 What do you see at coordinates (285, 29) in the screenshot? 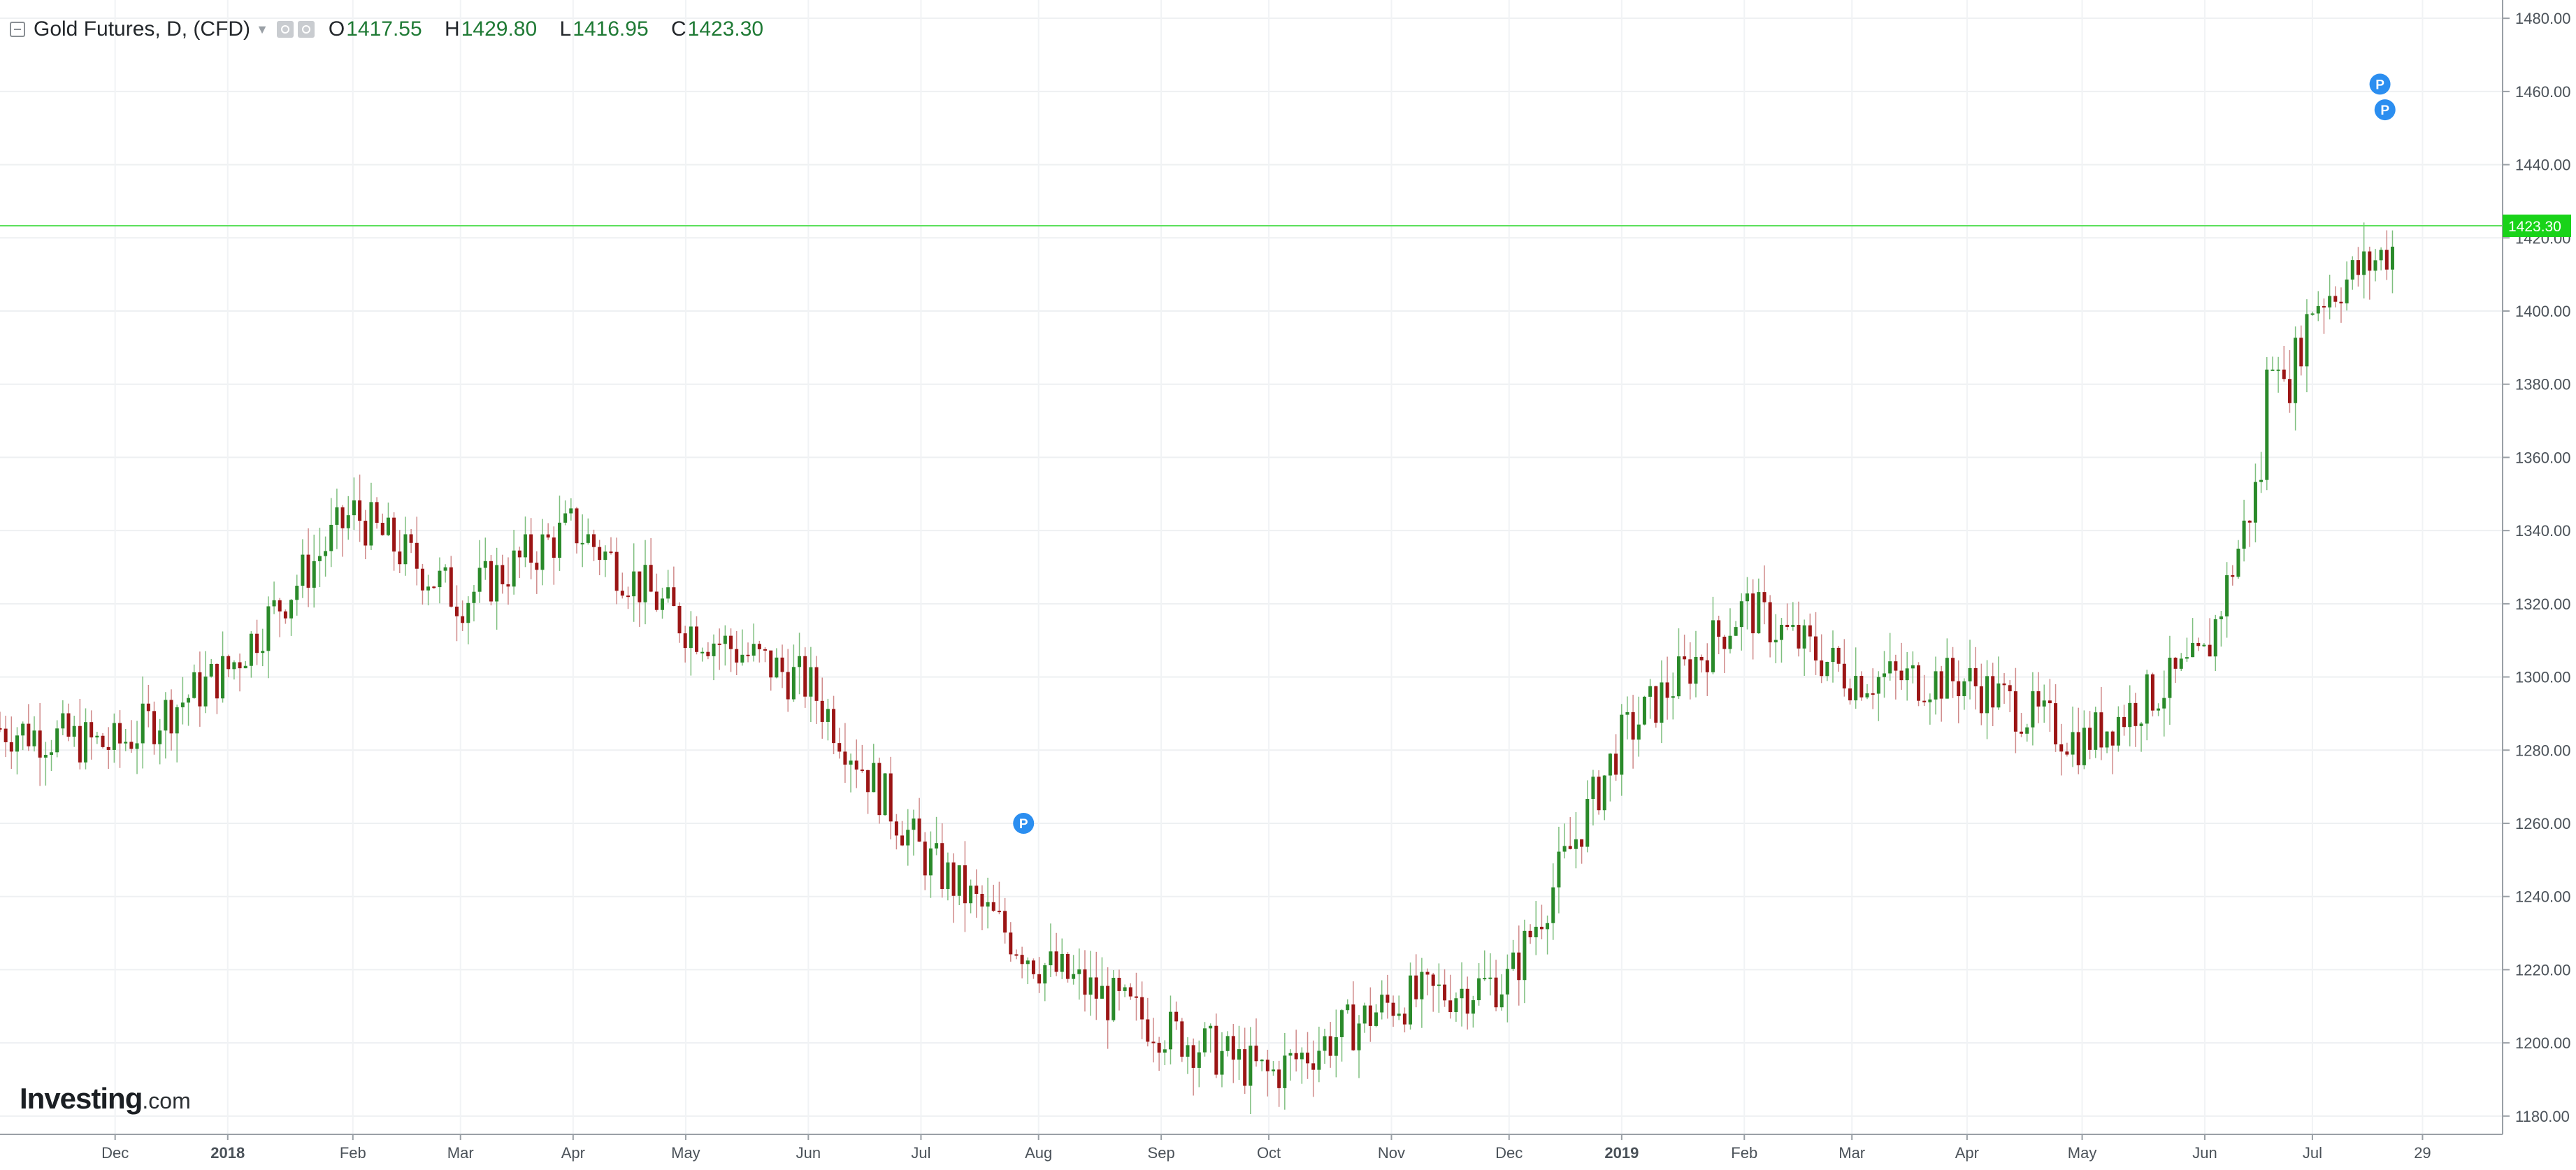
I see `settings-icon` at bounding box center [285, 29].